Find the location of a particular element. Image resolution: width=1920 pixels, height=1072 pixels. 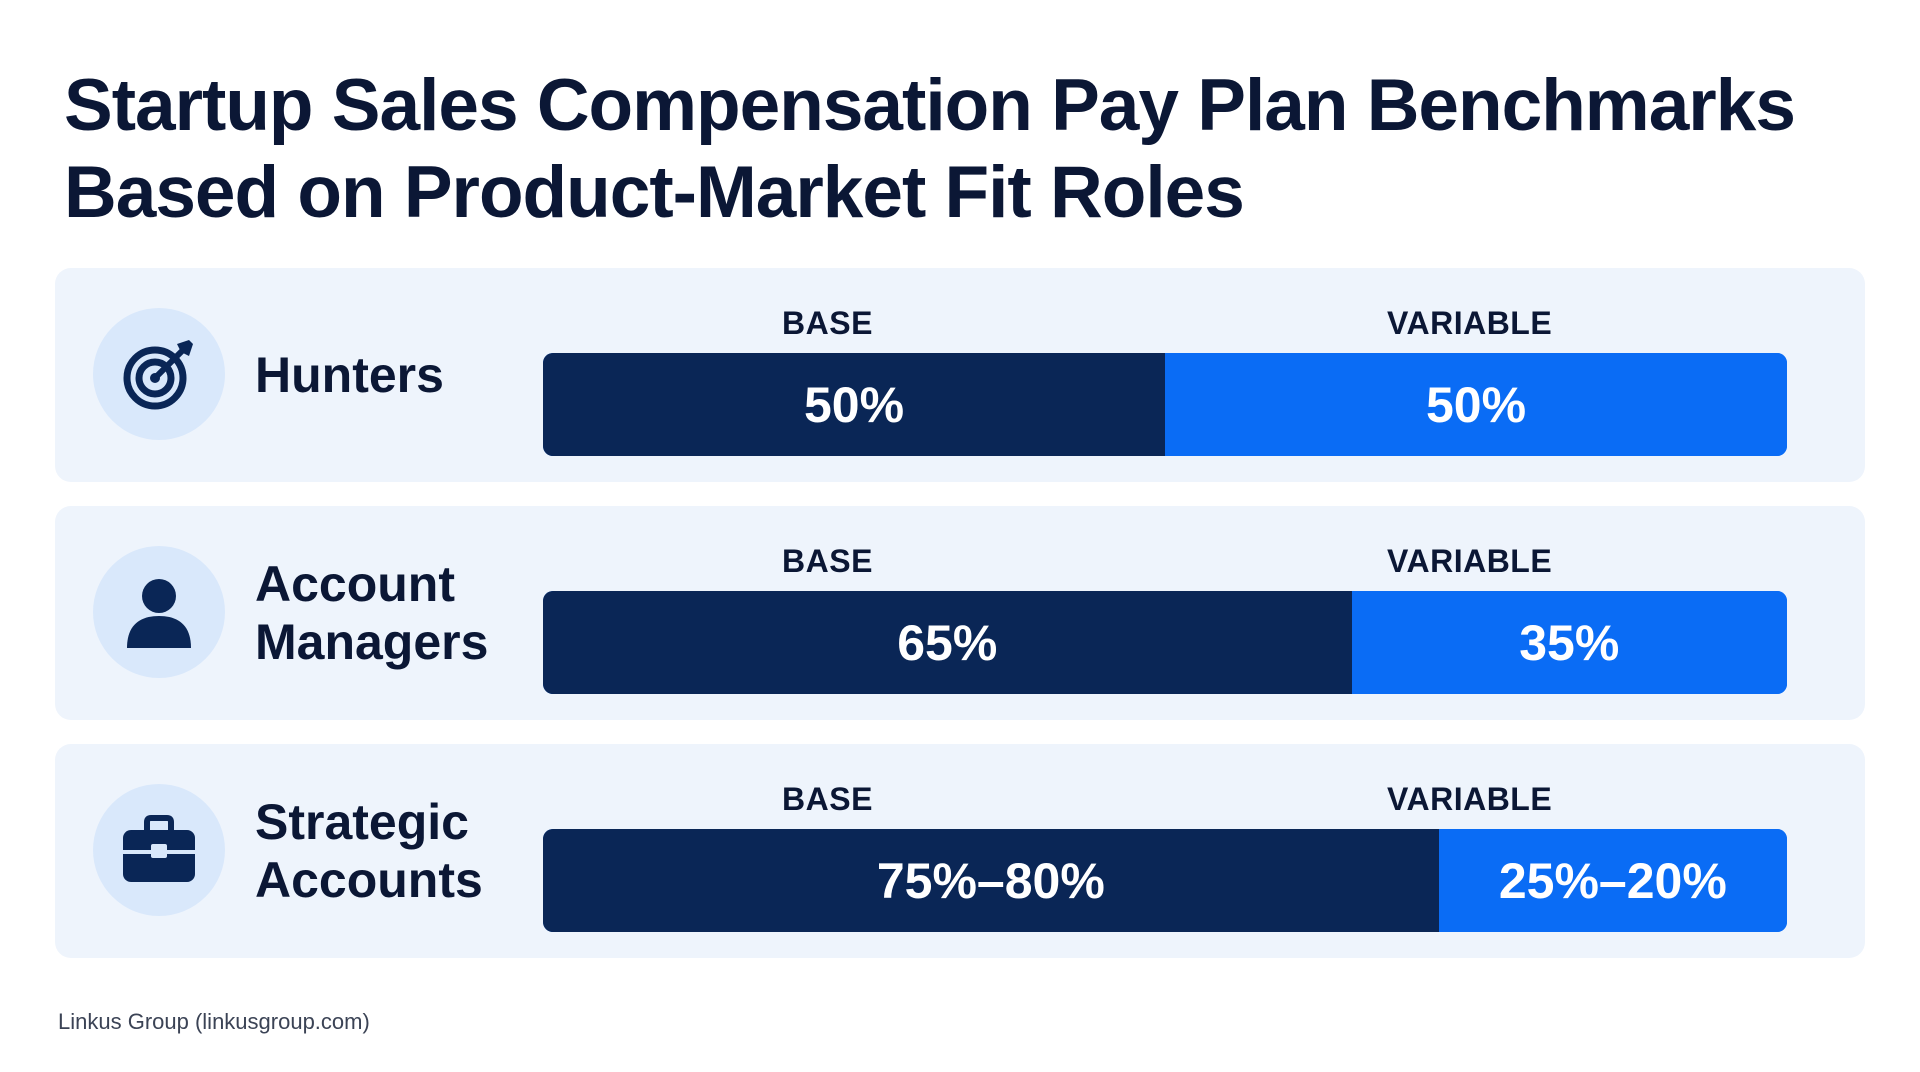

base-bar-segment: 50% is located at coordinates (854, 404).